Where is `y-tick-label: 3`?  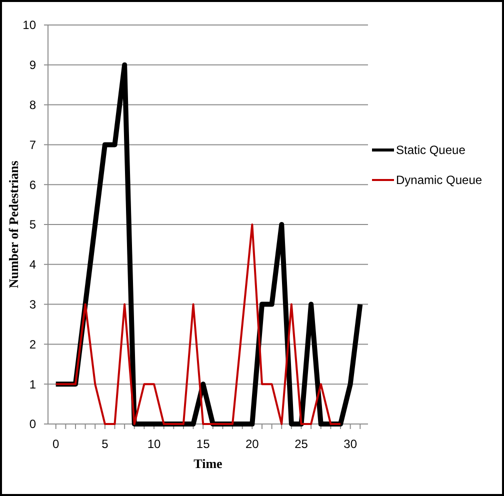
y-tick-label: 3 is located at coordinates (32, 305).